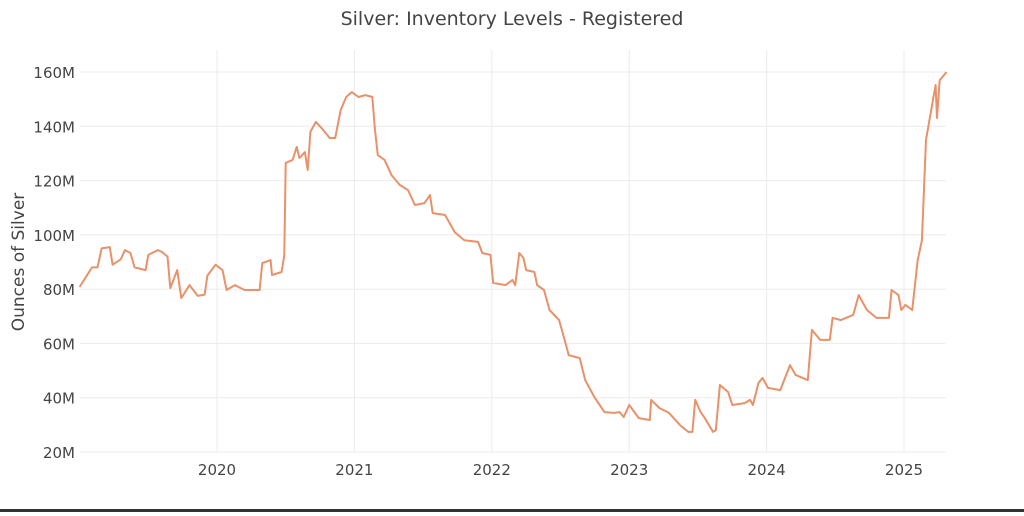  Describe the element at coordinates (59, 399) in the screenshot. I see `y-tick-label: 40M` at that location.